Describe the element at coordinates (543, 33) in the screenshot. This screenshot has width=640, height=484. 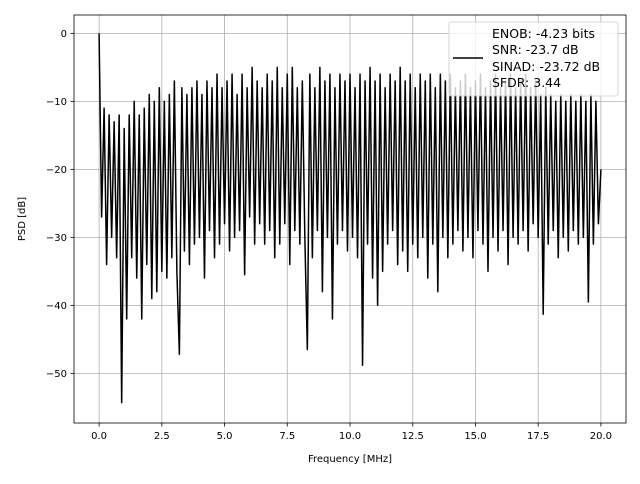
I see `legend-enob: ENOB: -4.23 bits` at that location.